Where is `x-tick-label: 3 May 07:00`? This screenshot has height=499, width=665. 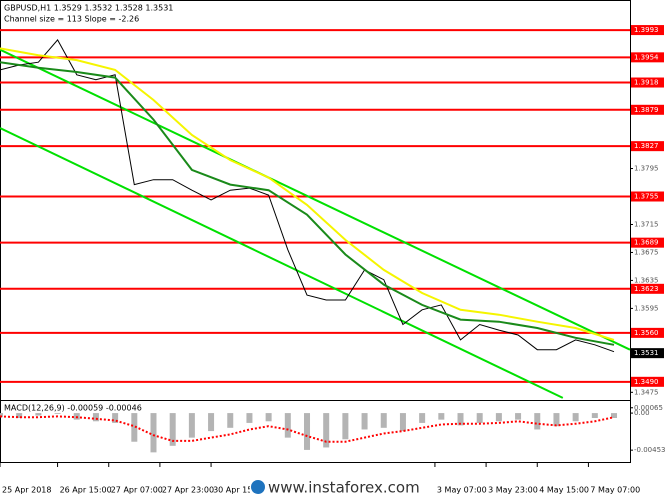
x-tick-label: 3 May 07:00 is located at coordinates (462, 490).